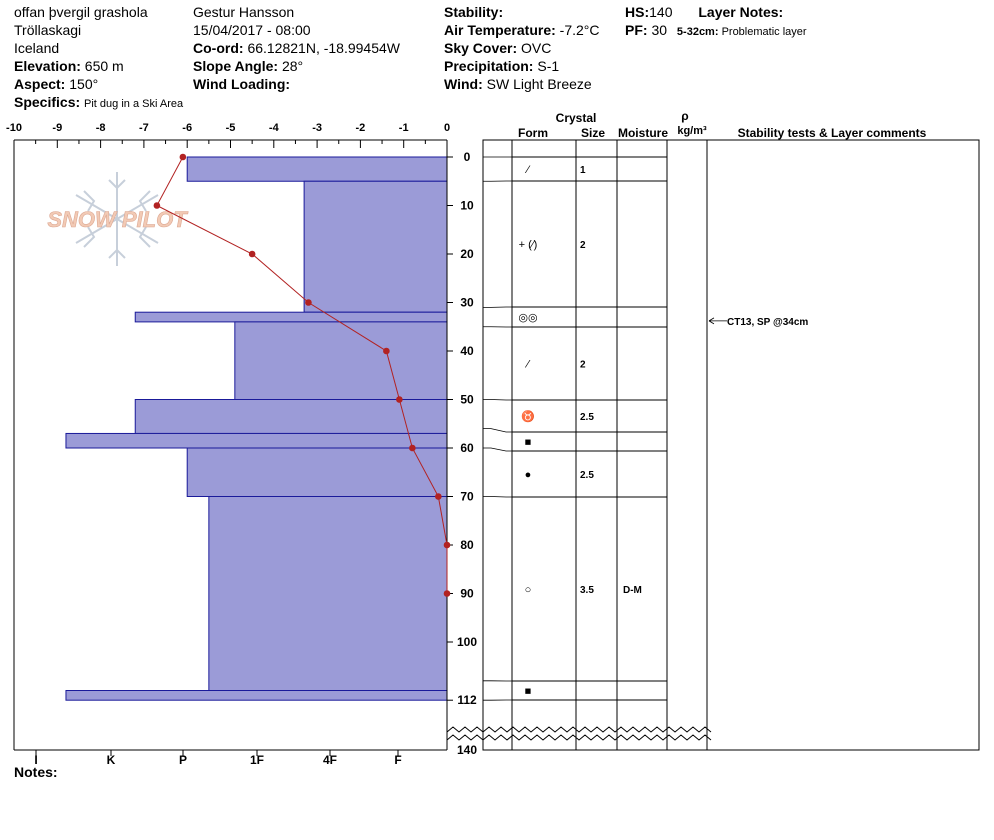 This screenshot has width=994, height=840. I want to click on observation-datetime: 15/04/2017 - 08:00, so click(252, 30).